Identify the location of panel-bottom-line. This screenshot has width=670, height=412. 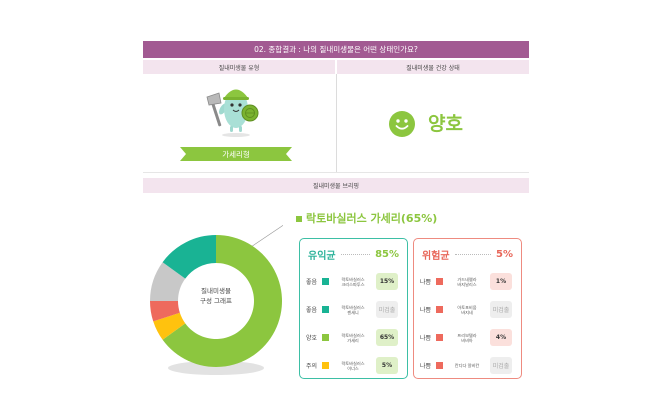
(336, 172).